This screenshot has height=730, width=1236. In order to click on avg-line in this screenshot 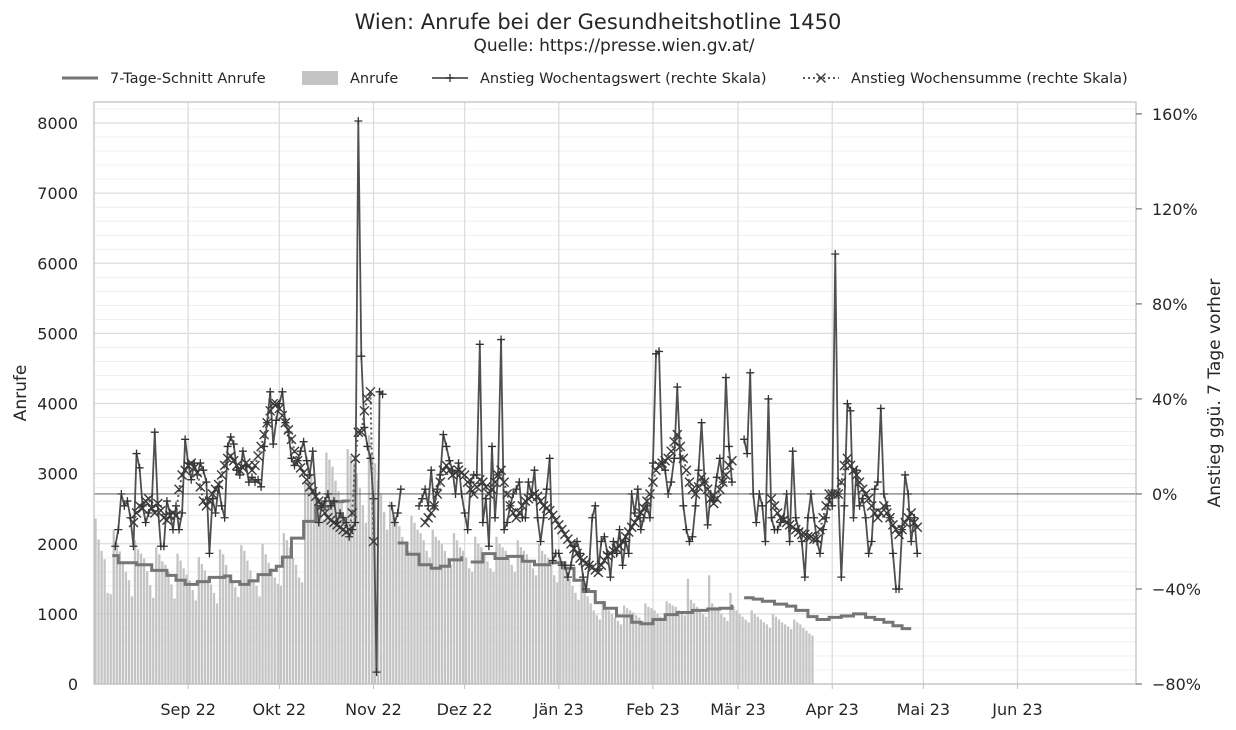, I will do `click(828, 613)`.